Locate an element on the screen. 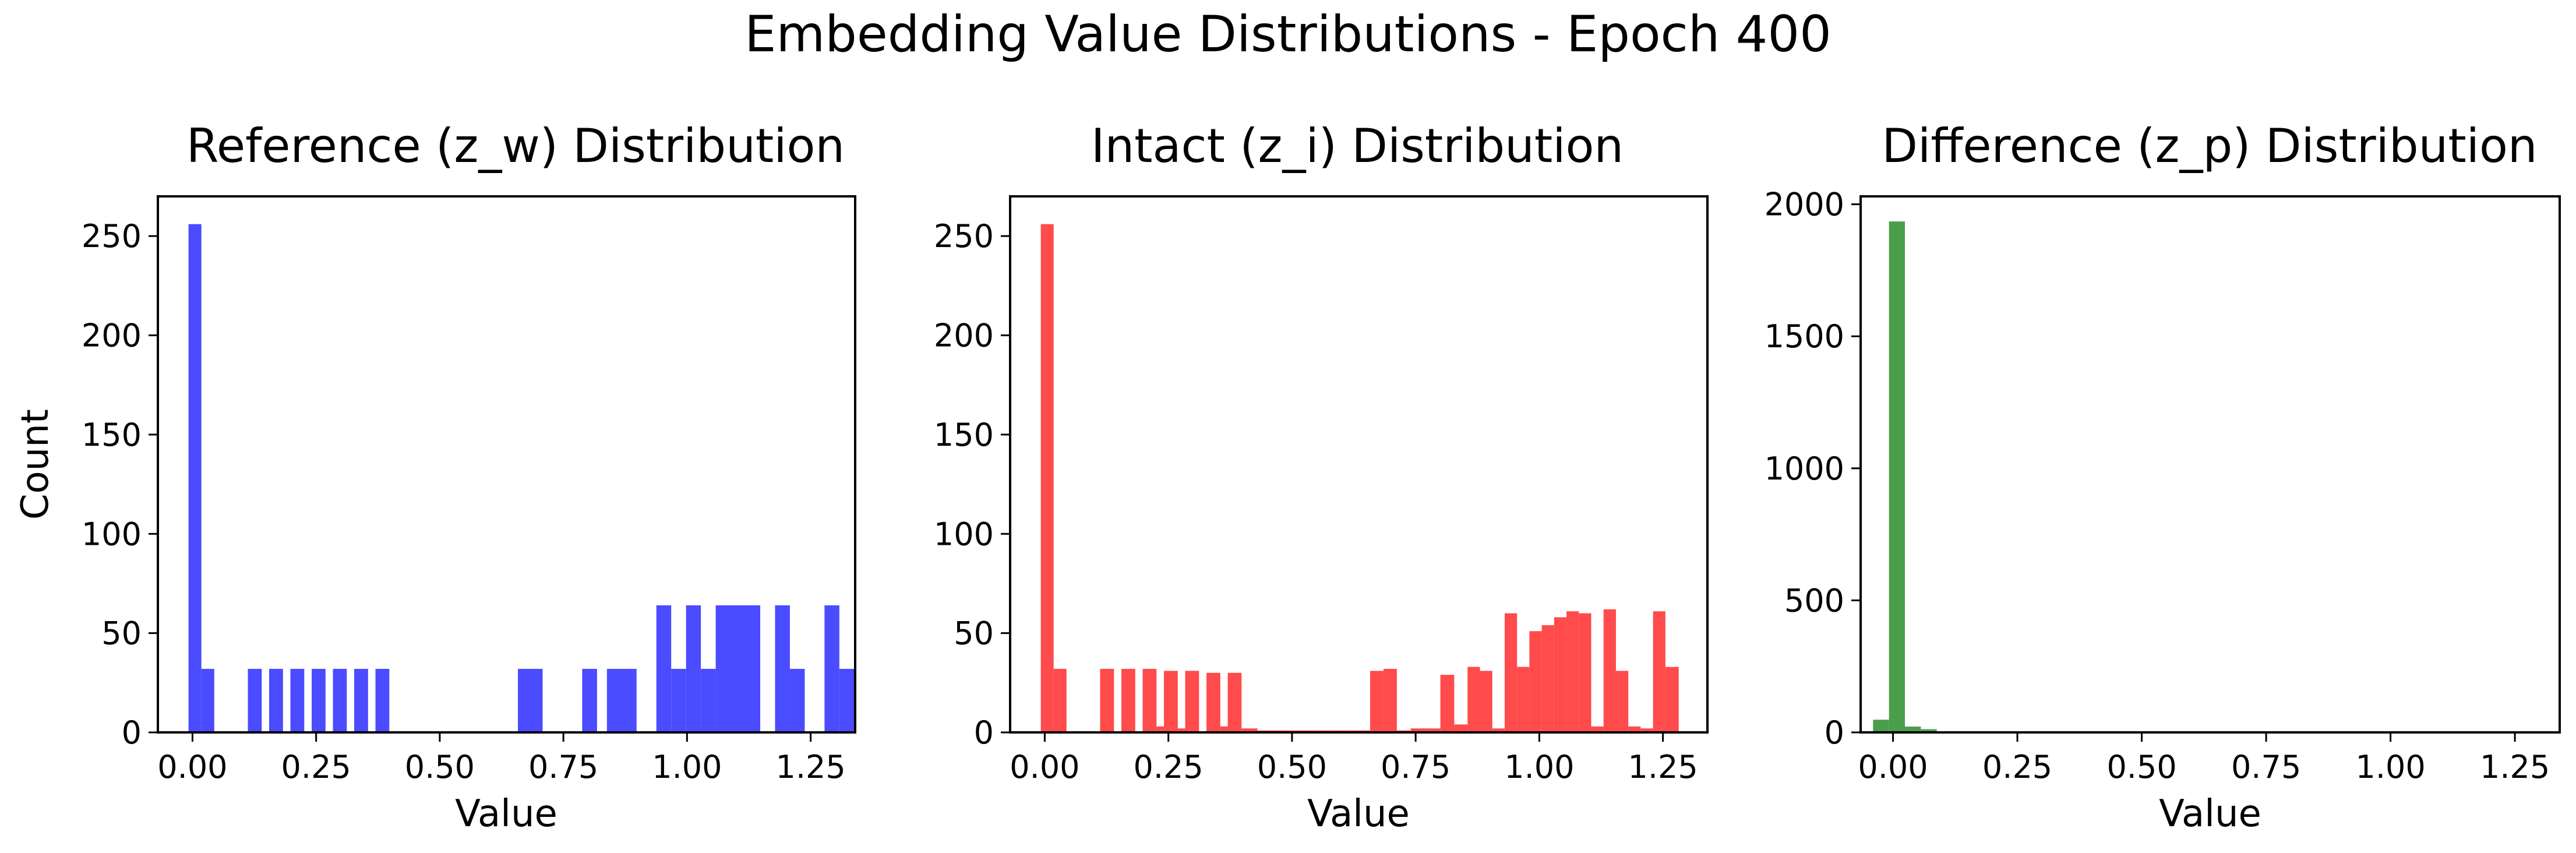  y-tick-label: 1500 is located at coordinates (1805, 336).